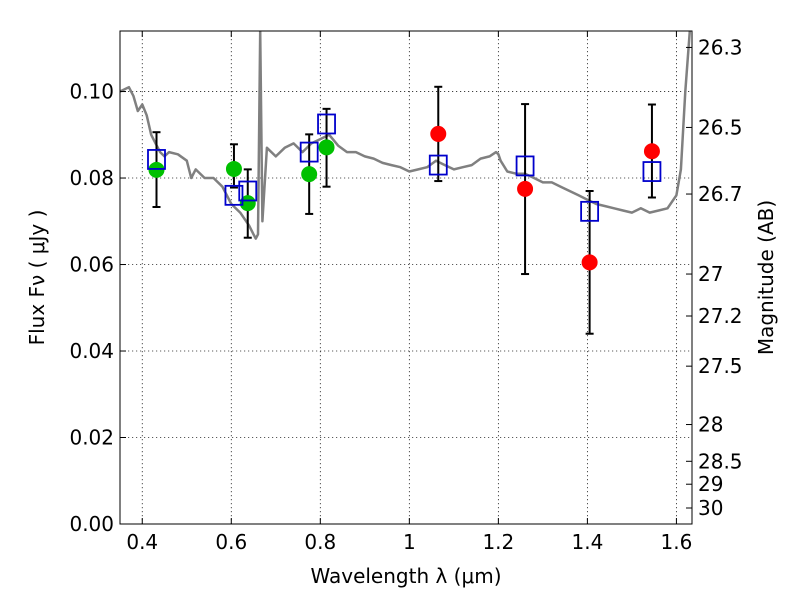  What do you see at coordinates (677, 542) in the screenshot?
I see `x-tick-label: 1.6` at bounding box center [677, 542].